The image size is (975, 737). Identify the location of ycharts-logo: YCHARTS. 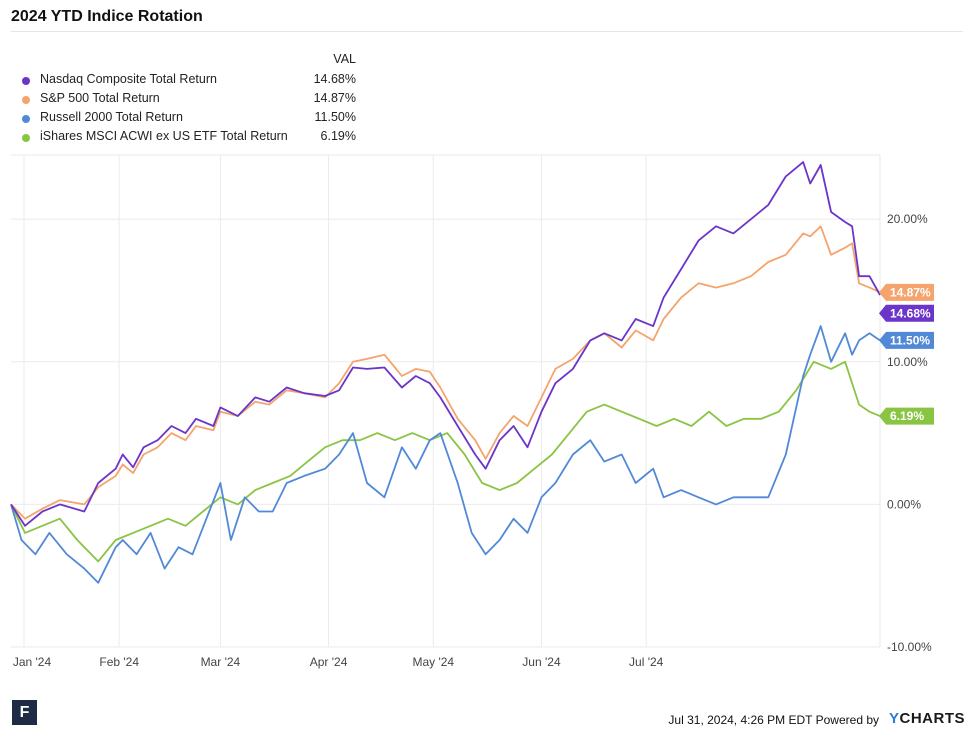
(927, 718).